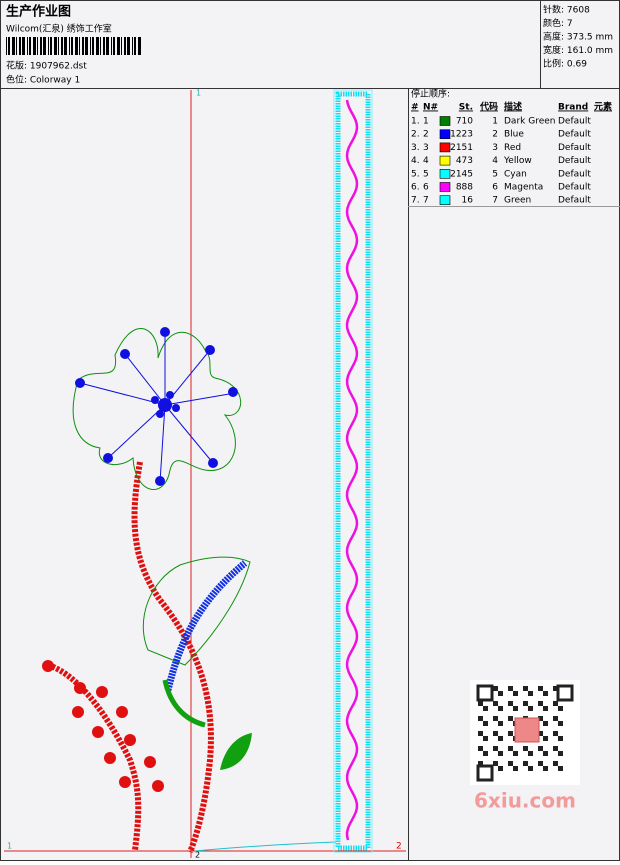 Image resolution: width=620 pixels, height=865 pixels. Describe the element at coordinates (573, 108) in the screenshot. I see `column-header: Brand` at that location.